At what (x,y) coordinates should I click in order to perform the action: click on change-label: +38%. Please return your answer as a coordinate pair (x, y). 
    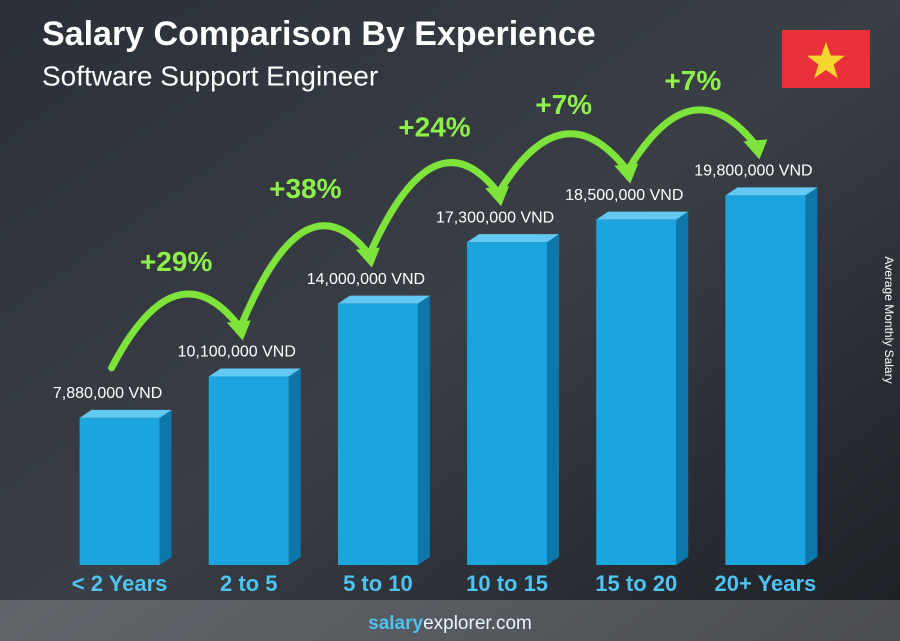
    Looking at the image, I should click on (305, 188).